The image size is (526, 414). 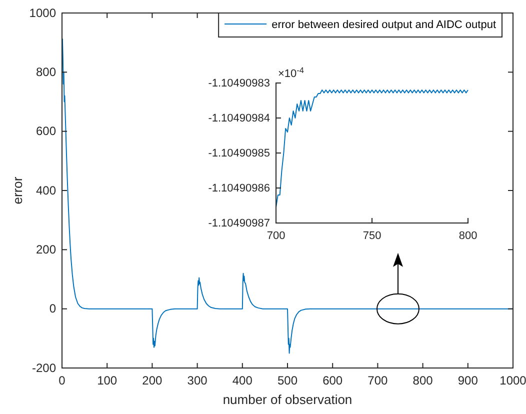 What do you see at coordinates (239, 224) in the screenshot?
I see `y-tick-label: -1.10490987` at bounding box center [239, 224].